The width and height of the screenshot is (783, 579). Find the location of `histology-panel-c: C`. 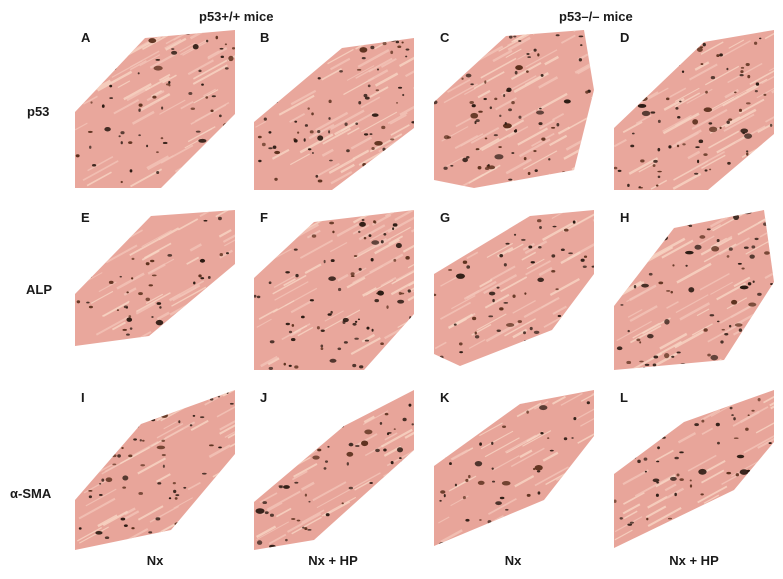

histology-panel-c: C is located at coordinates (514, 110).